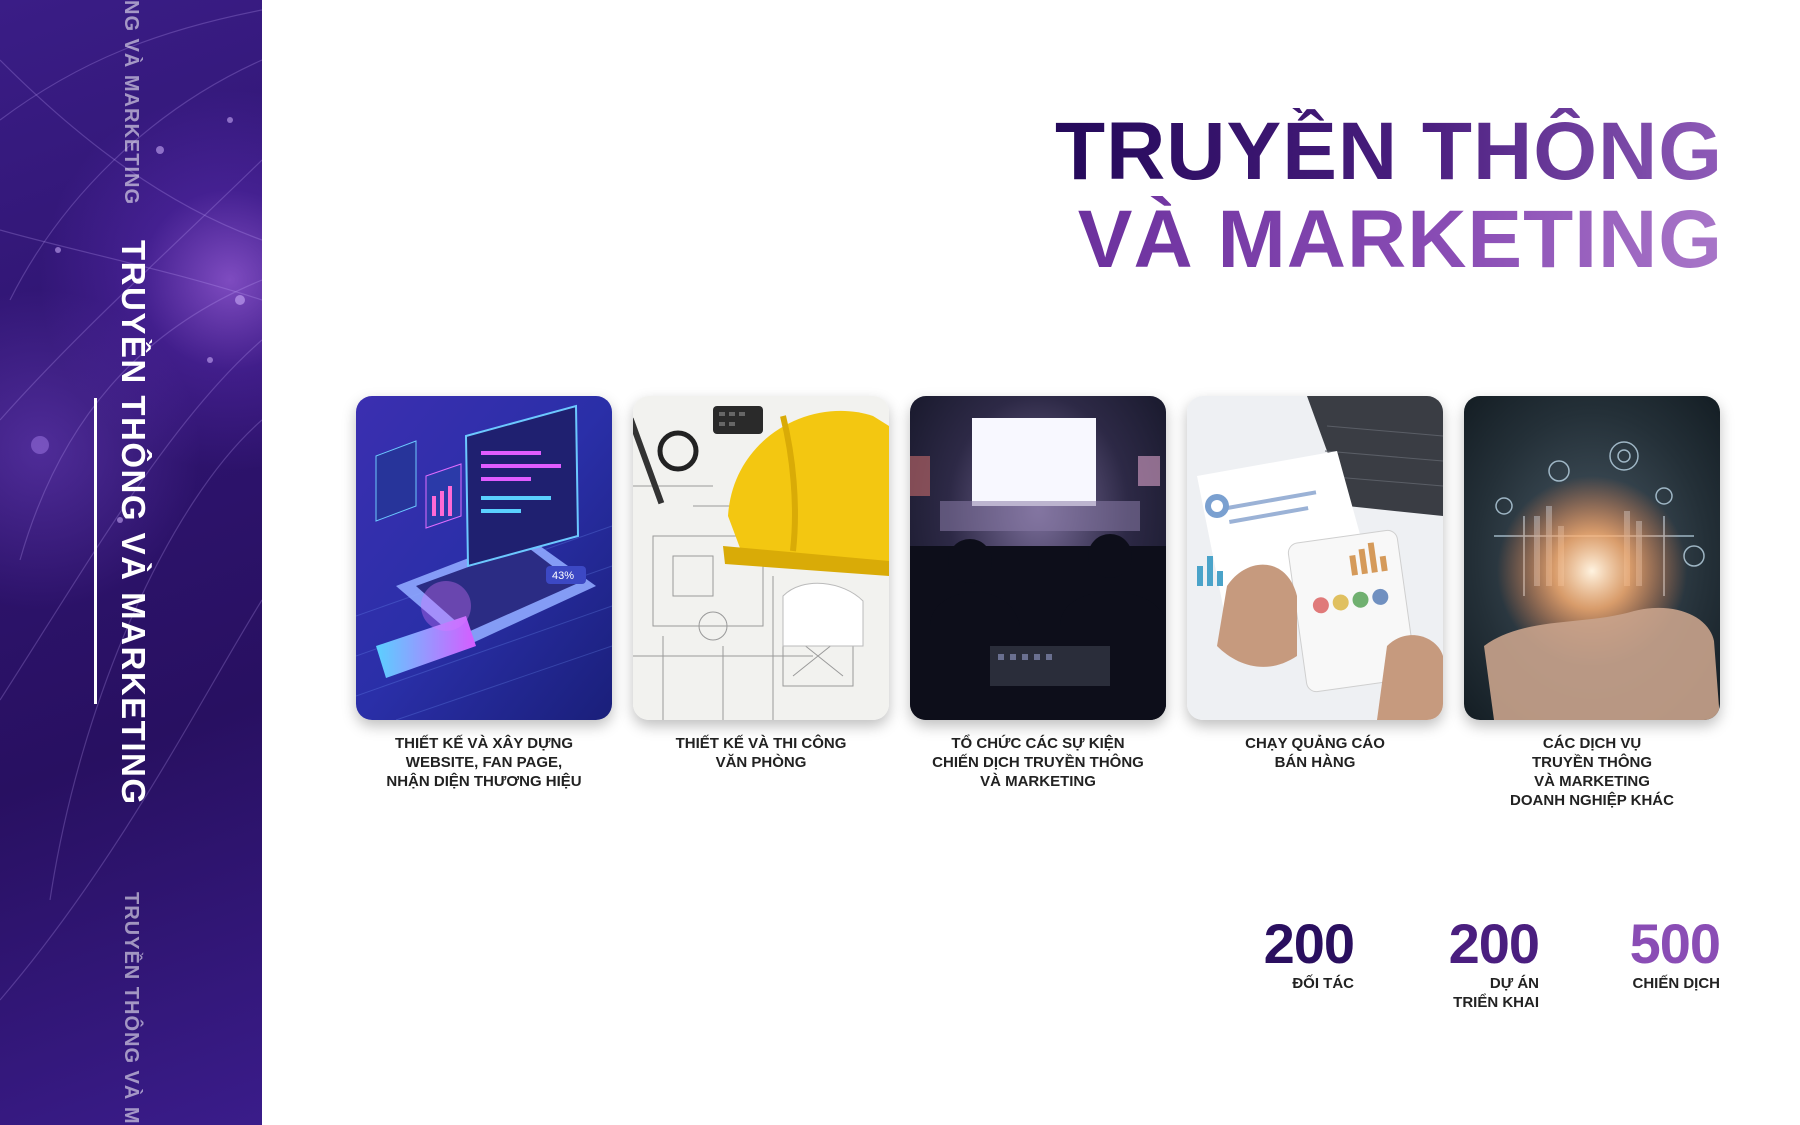 The width and height of the screenshot is (1800, 1125). What do you see at coordinates (1315, 753) in the screenshot?
I see `service-label: CHẠY QUẢNG CÁO BÁN HÀNG` at bounding box center [1315, 753].